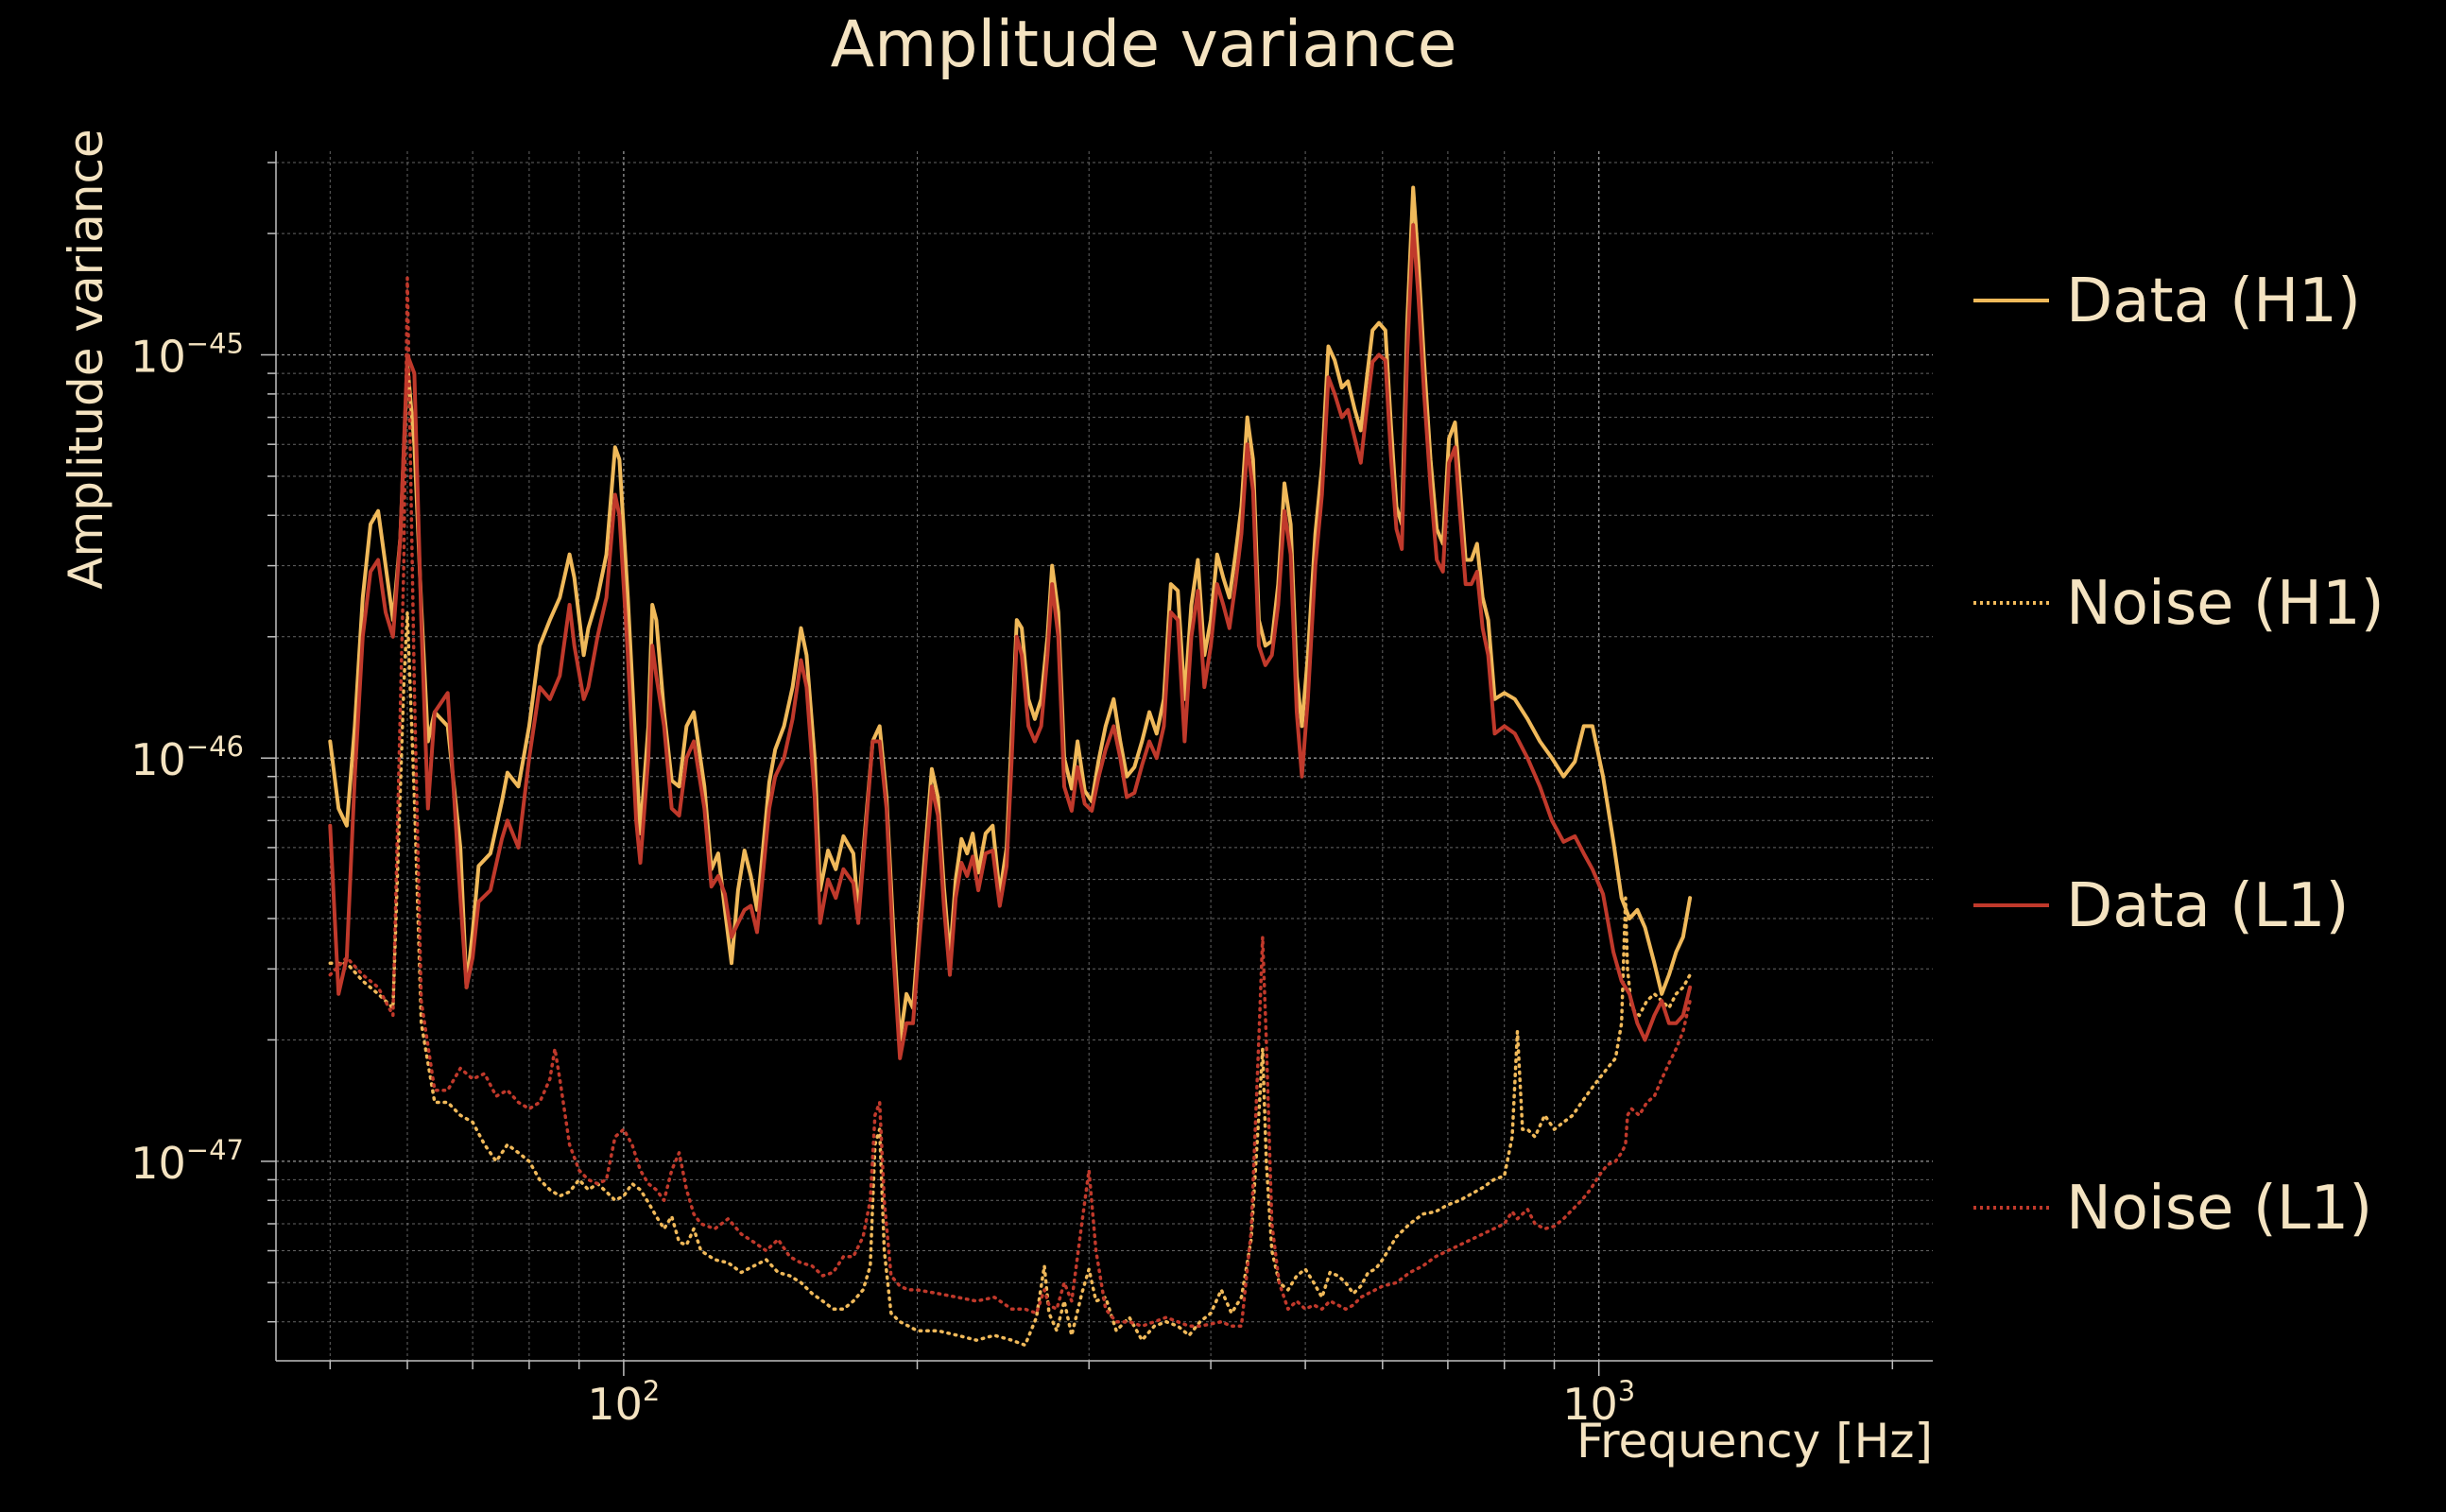 Image resolution: width=2446 pixels, height=1512 pixels. I want to click on y-tick-label: 10−45, so click(187, 355).